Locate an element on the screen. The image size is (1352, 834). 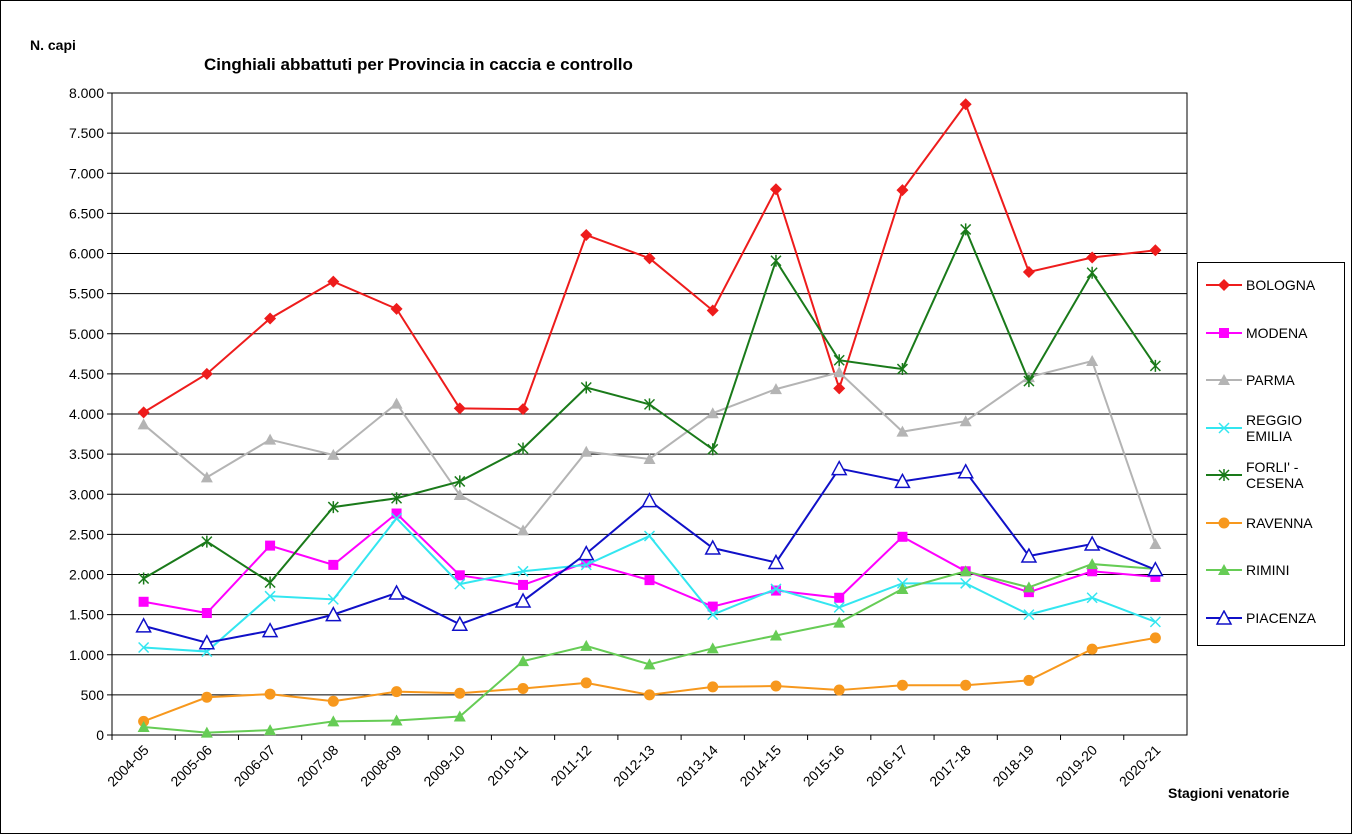
x-tick-label: 2014-15 is located at coordinates (760, 766).